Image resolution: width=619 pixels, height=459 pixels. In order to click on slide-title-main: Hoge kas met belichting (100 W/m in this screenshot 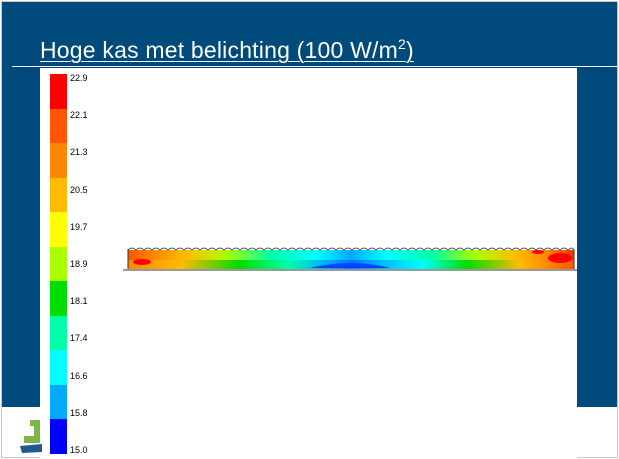, I will do `click(219, 50)`.